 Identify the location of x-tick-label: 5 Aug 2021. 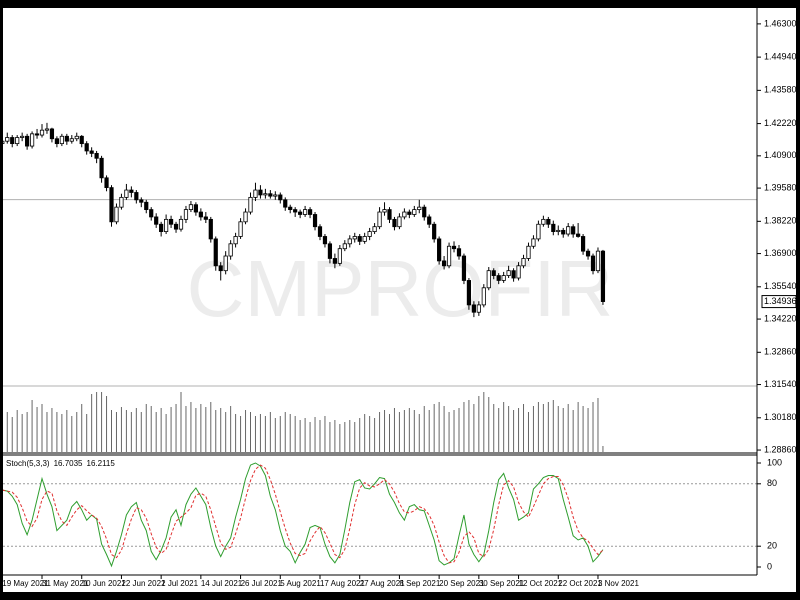
(300, 583).